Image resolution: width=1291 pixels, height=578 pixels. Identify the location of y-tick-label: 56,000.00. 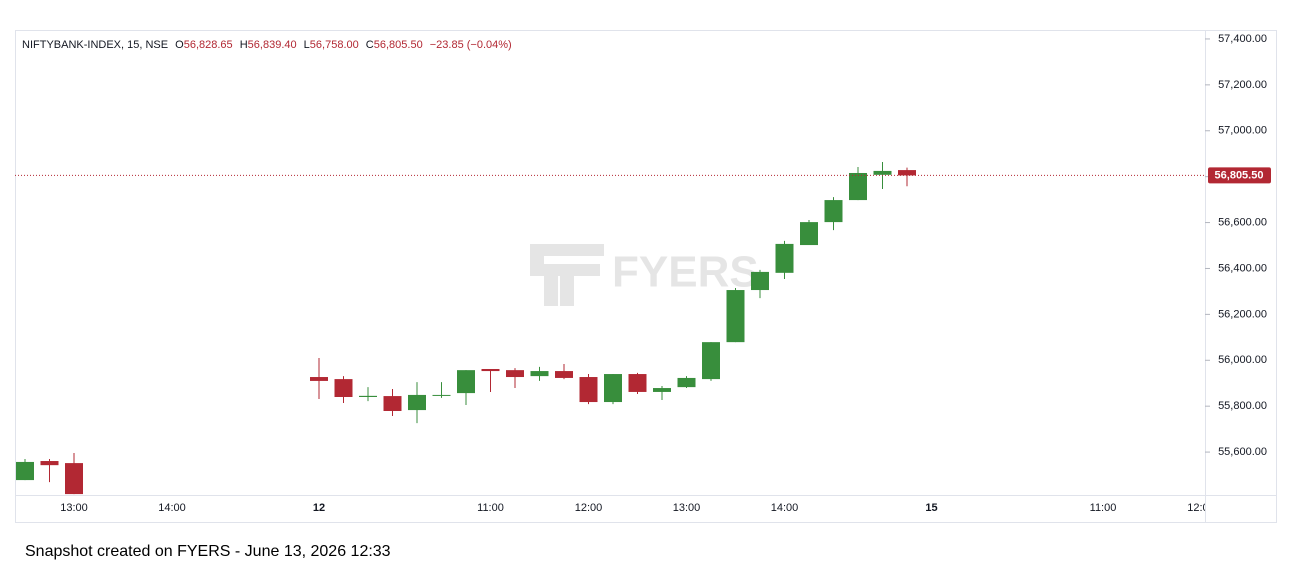
(1242, 360).